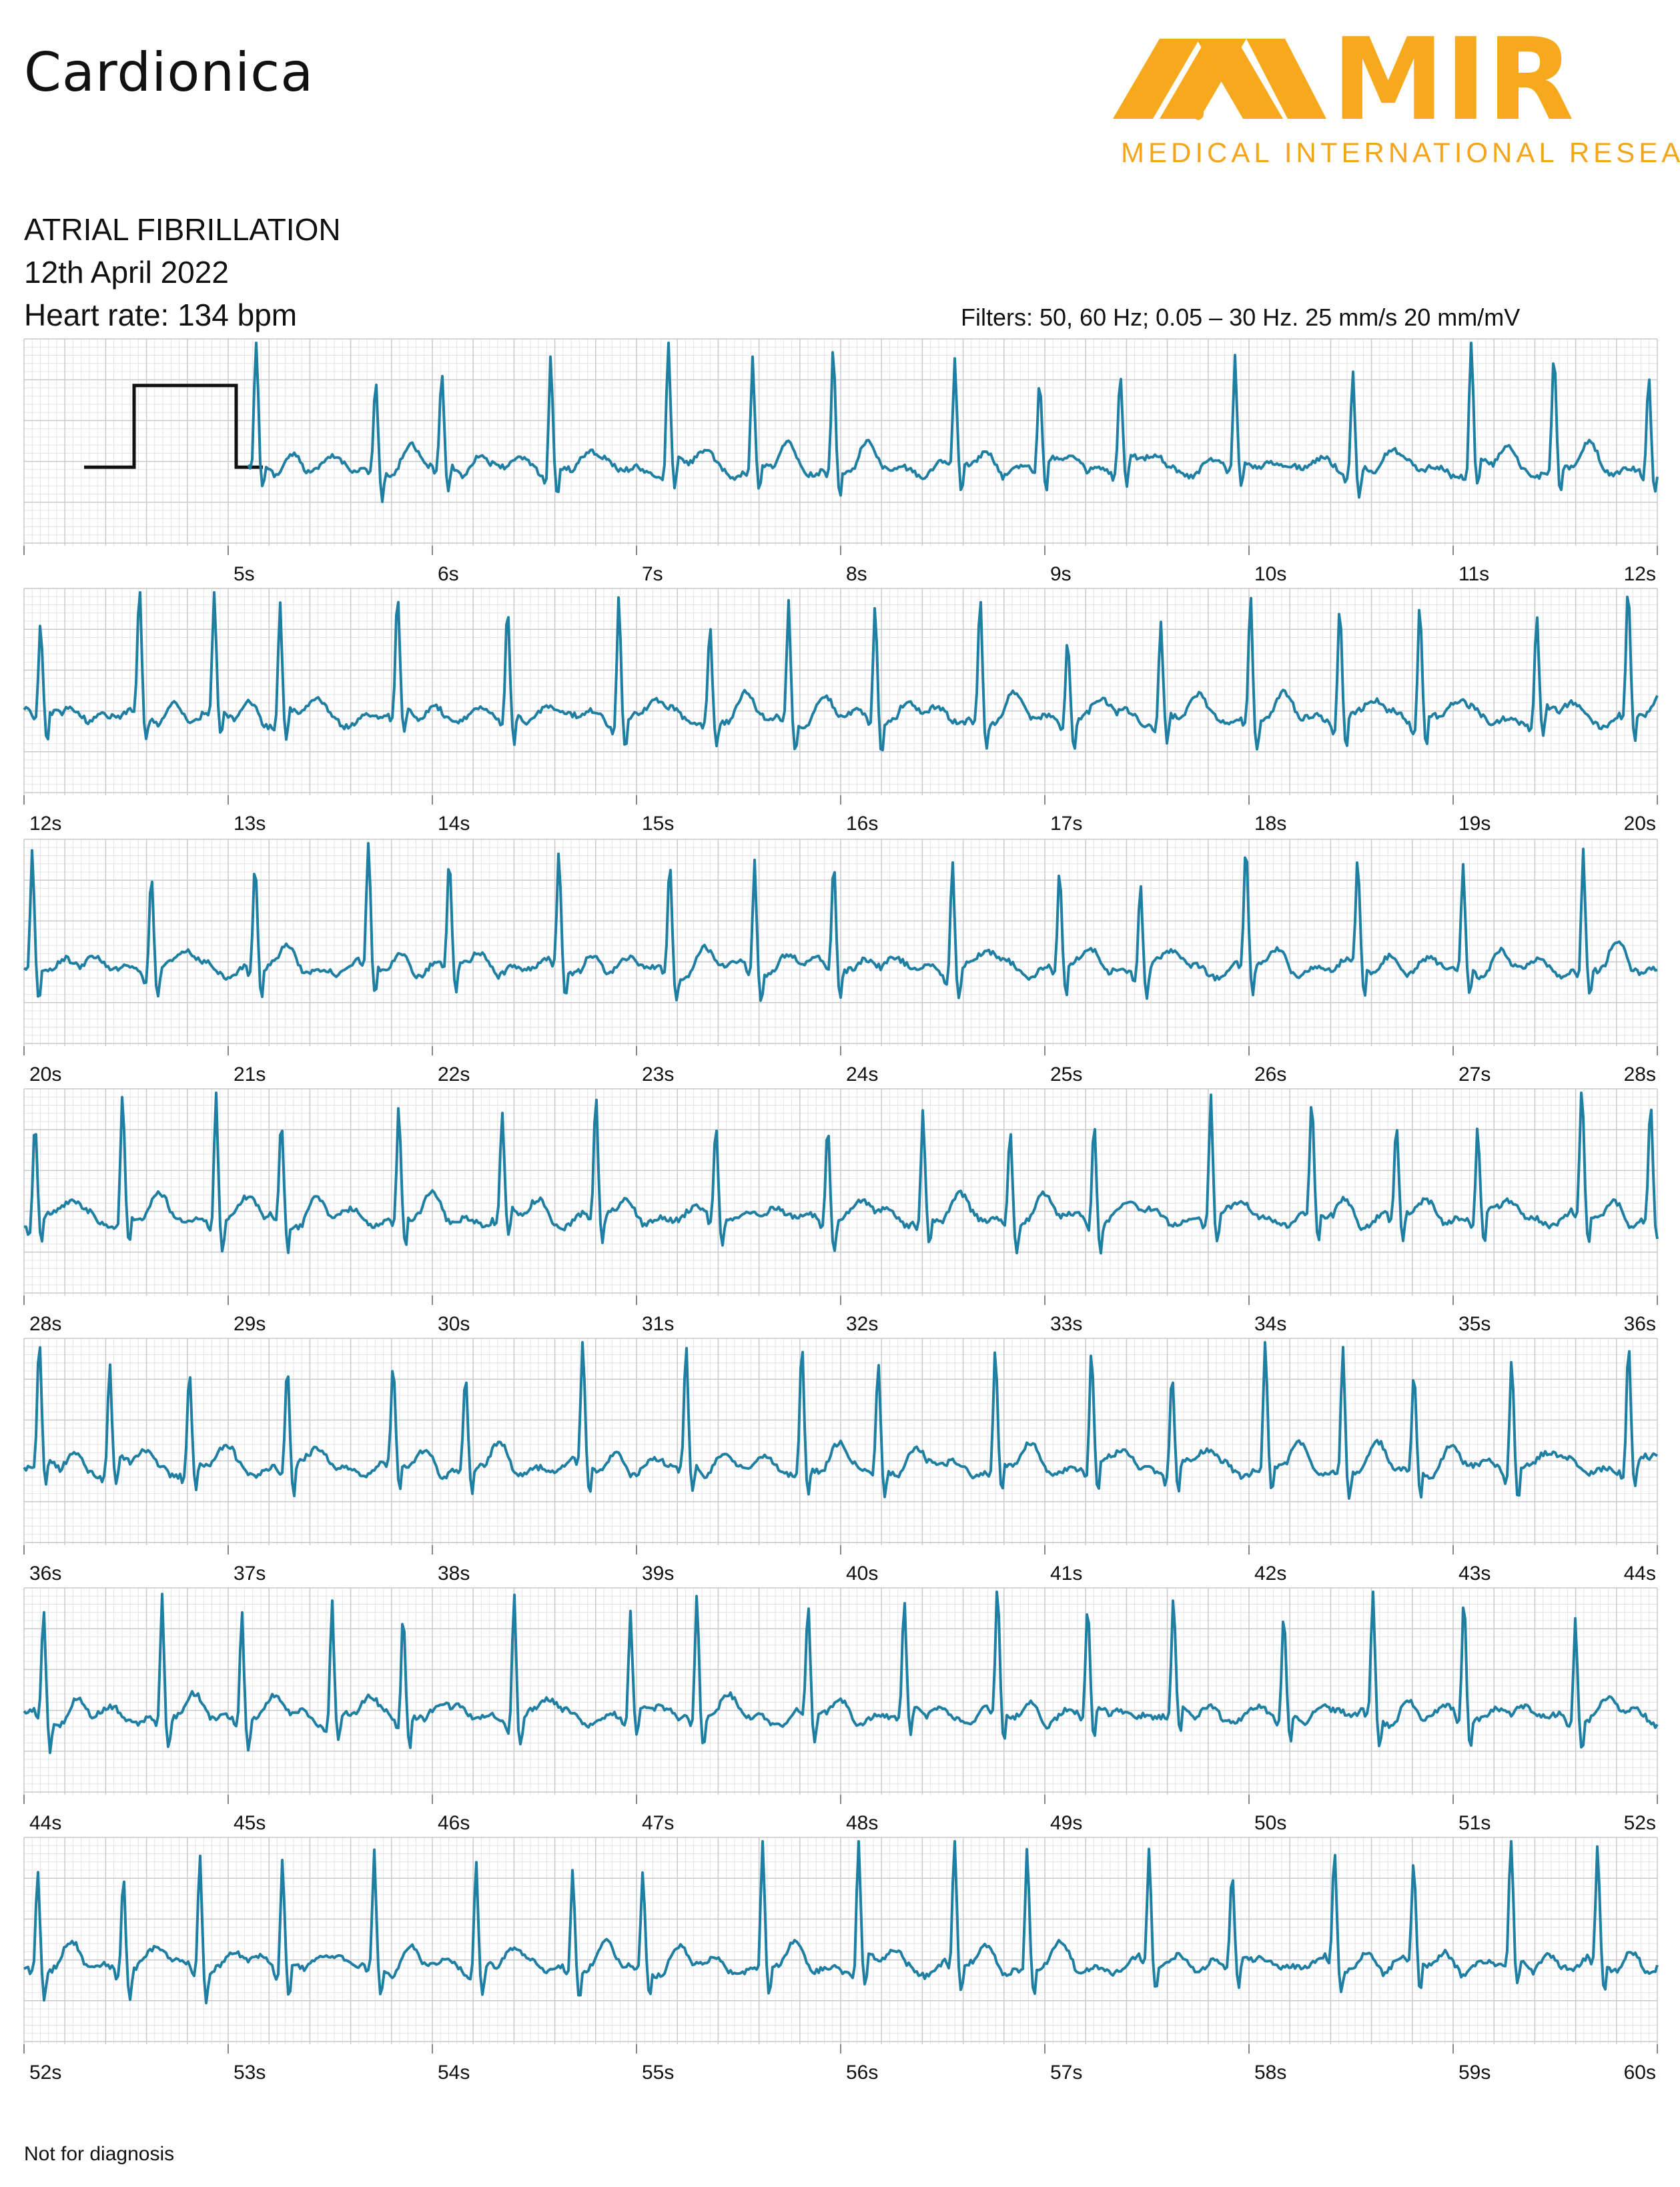  What do you see at coordinates (1640, 2073) in the screenshot?
I see `time-label: 60s` at bounding box center [1640, 2073].